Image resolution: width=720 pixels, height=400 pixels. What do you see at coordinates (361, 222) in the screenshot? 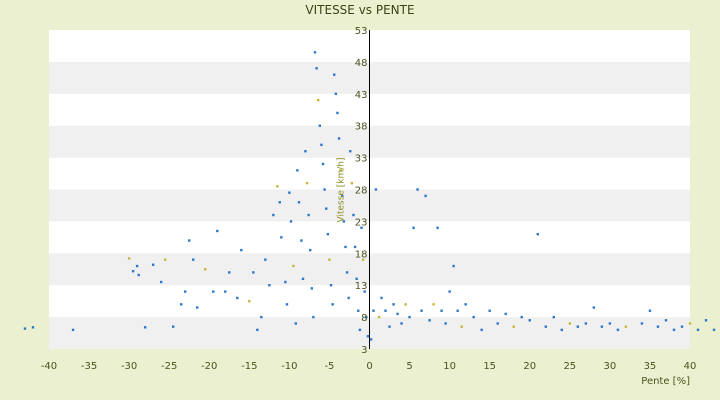
I see `y-tick-label: 23` at bounding box center [361, 222].